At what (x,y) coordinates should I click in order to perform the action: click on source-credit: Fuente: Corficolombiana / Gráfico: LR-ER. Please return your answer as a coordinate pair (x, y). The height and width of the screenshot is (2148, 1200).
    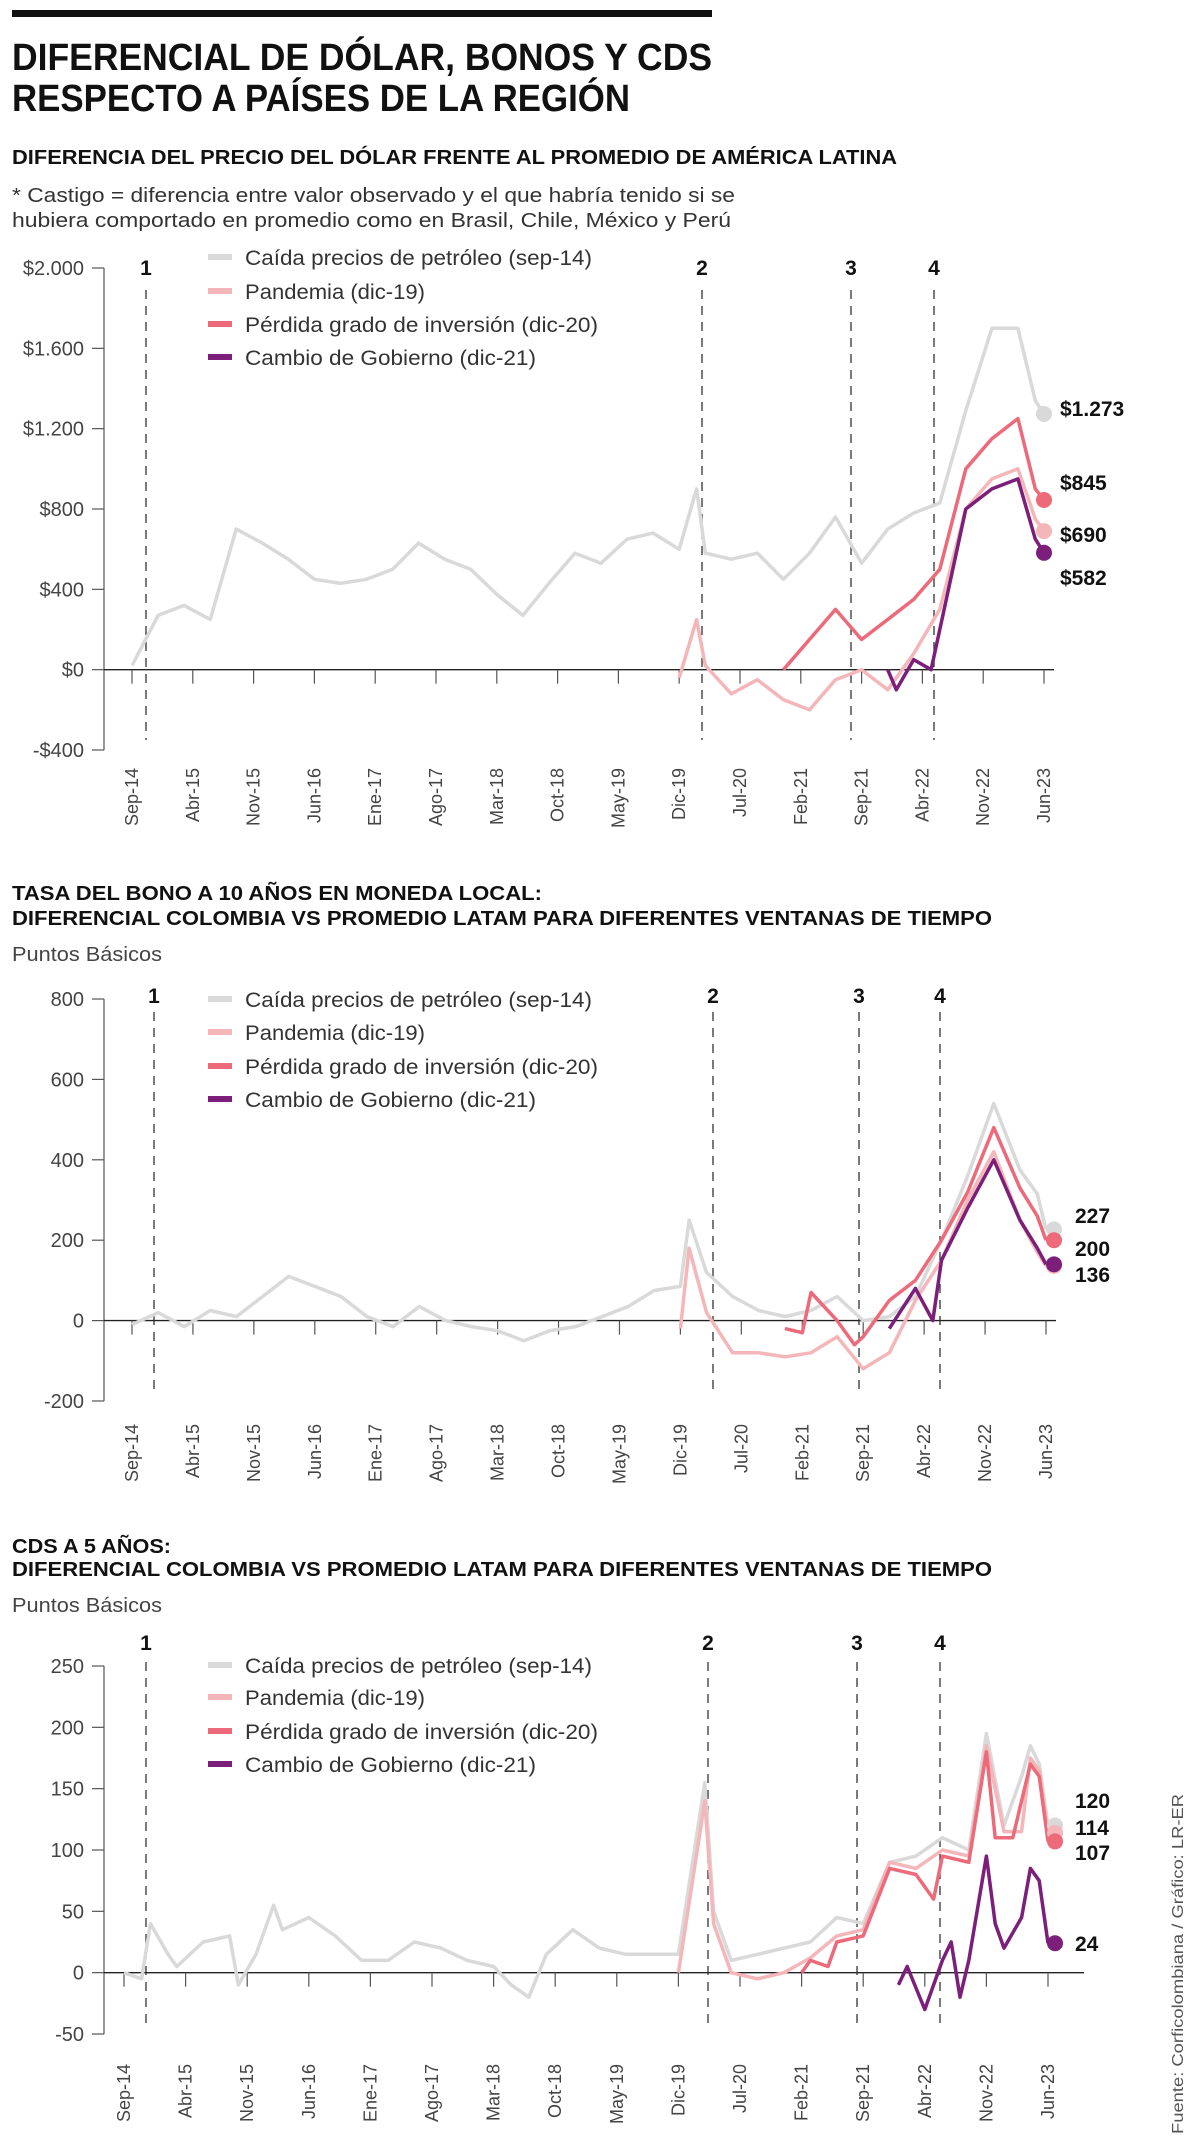
    Looking at the image, I should click on (1178, 1964).